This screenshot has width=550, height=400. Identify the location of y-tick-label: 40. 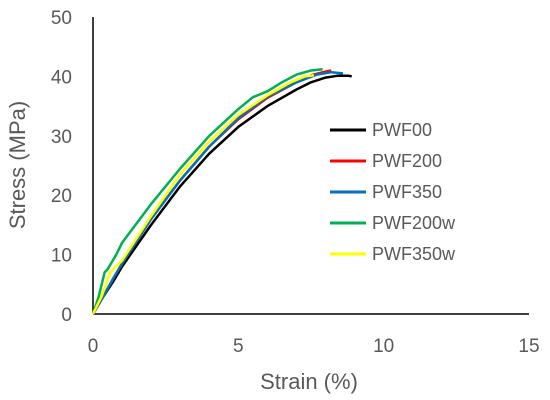
(61, 77).